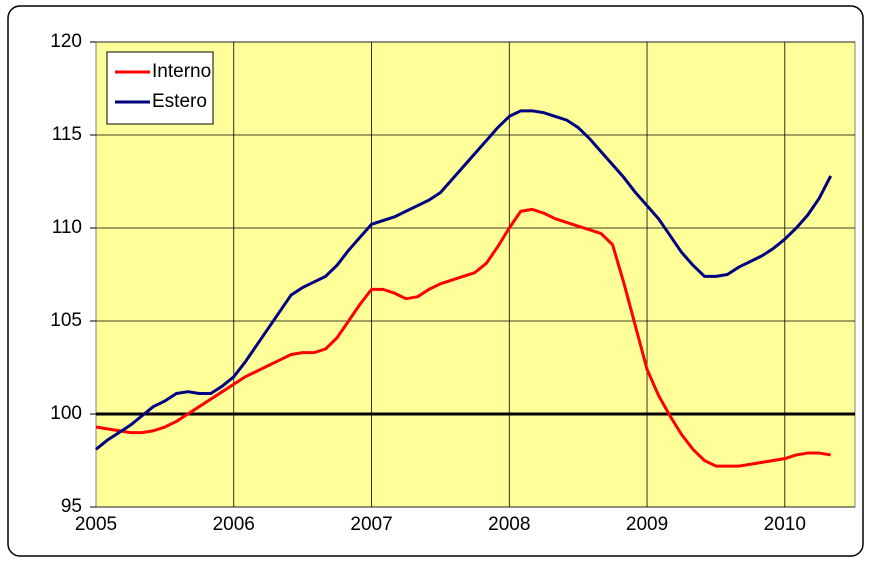 The width and height of the screenshot is (872, 569). What do you see at coordinates (67, 134) in the screenshot?
I see `y-tick-label: 115` at bounding box center [67, 134].